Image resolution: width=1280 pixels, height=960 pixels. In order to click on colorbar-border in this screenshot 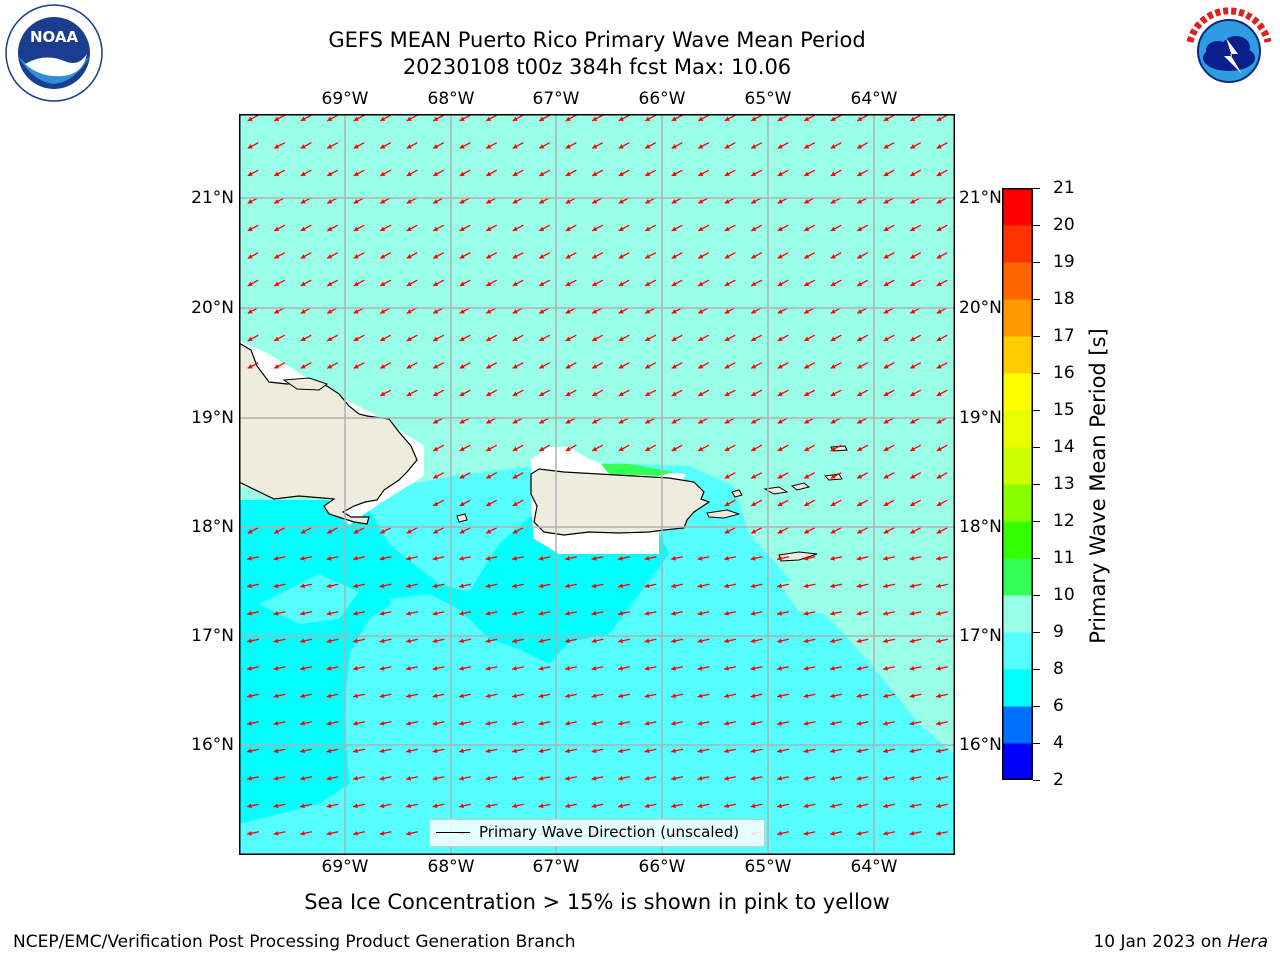, I will do `click(1017, 484)`.